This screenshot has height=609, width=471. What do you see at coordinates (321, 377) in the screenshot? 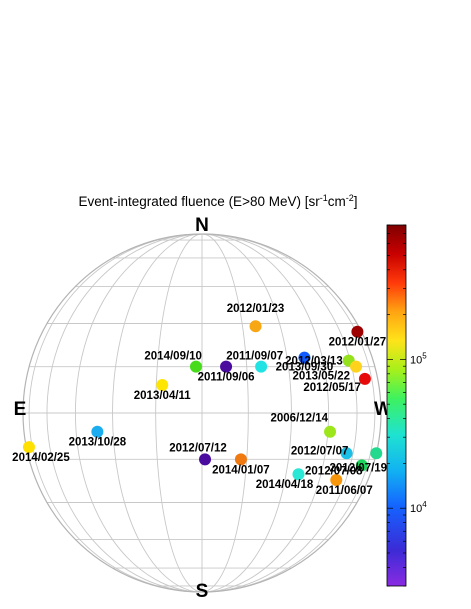
I see `event-label: 2013/05/22` at bounding box center [321, 377].